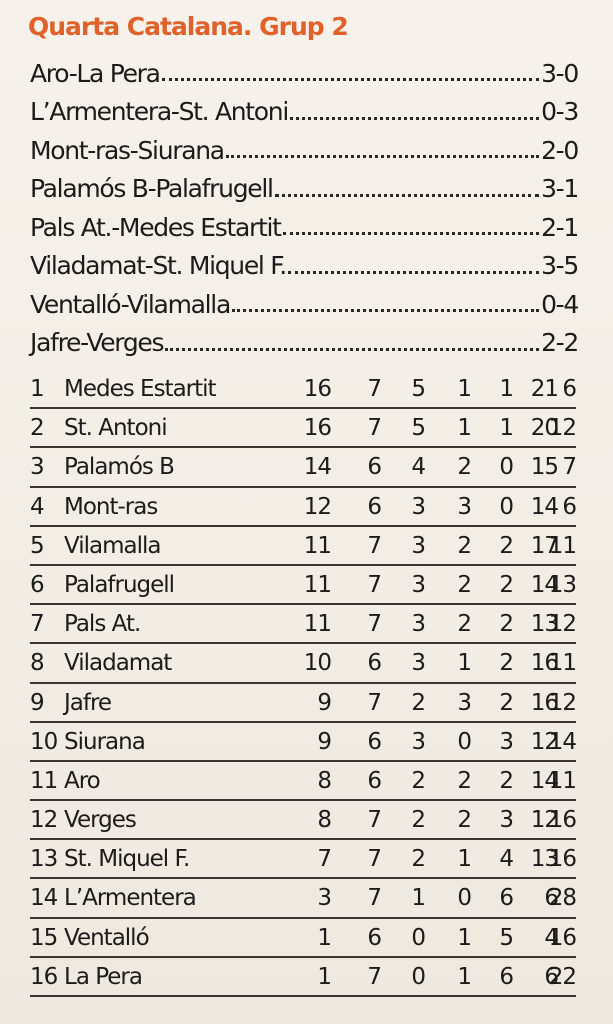 The image size is (613, 1024). I want to click on lost: 4, so click(506, 859).